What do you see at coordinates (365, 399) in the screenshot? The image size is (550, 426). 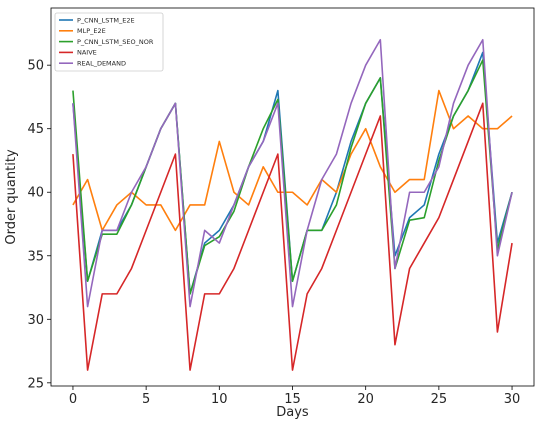 I see `x-tick-label: 20` at bounding box center [365, 399].